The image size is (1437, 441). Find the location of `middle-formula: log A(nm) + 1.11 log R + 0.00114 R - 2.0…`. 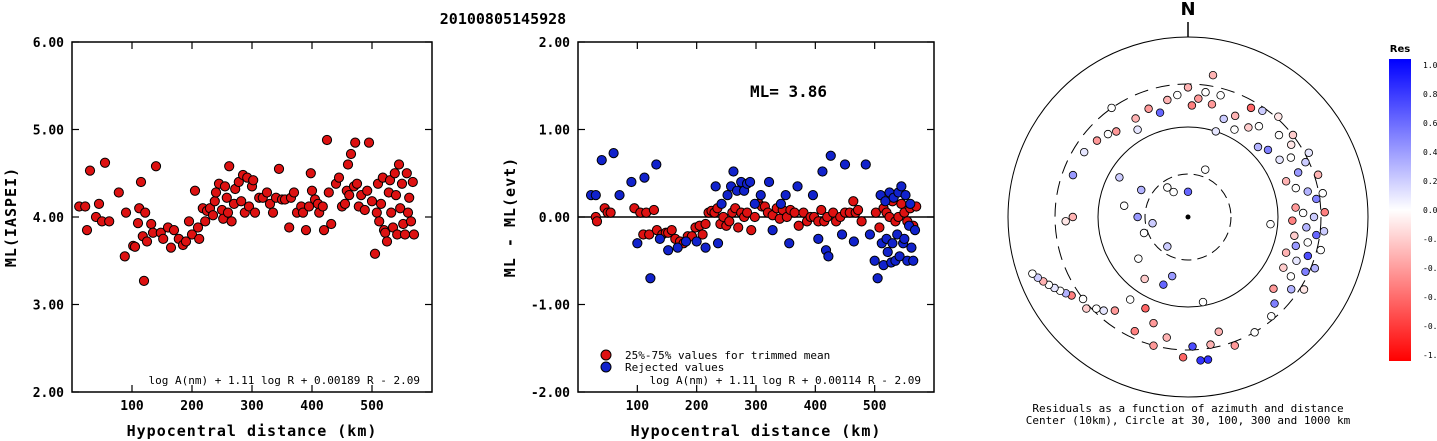

middle-formula: log A(nm) + 1.11 log R + 0.00114 R - 2.0… is located at coordinates (785, 380).